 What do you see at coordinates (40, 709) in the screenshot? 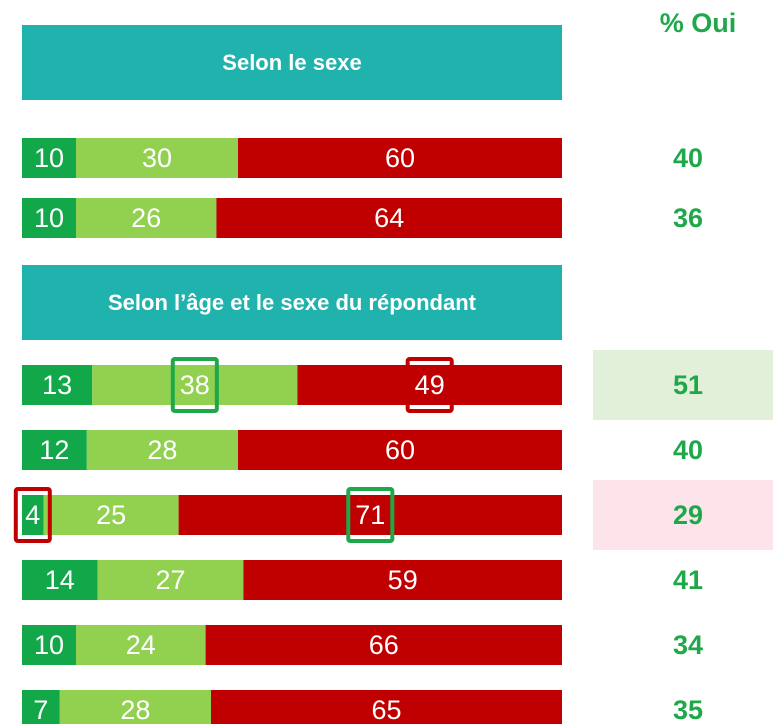
I see `segment-label: 7` at bounding box center [40, 709].